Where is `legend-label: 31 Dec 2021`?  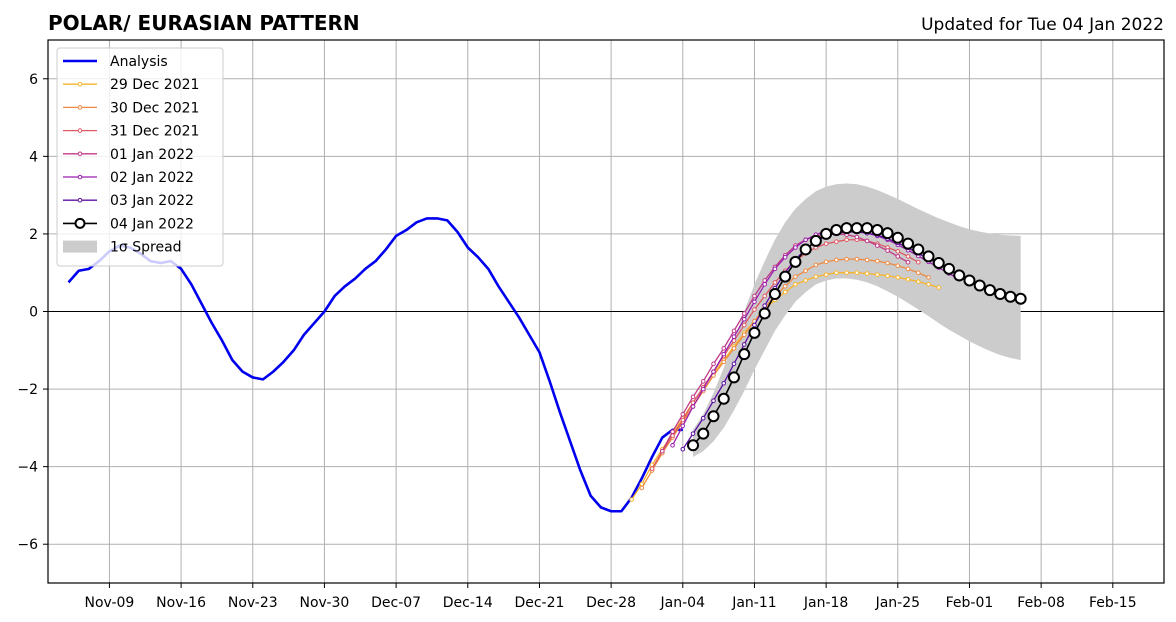
legend-label: 31 Dec 2021 is located at coordinates (154, 132).